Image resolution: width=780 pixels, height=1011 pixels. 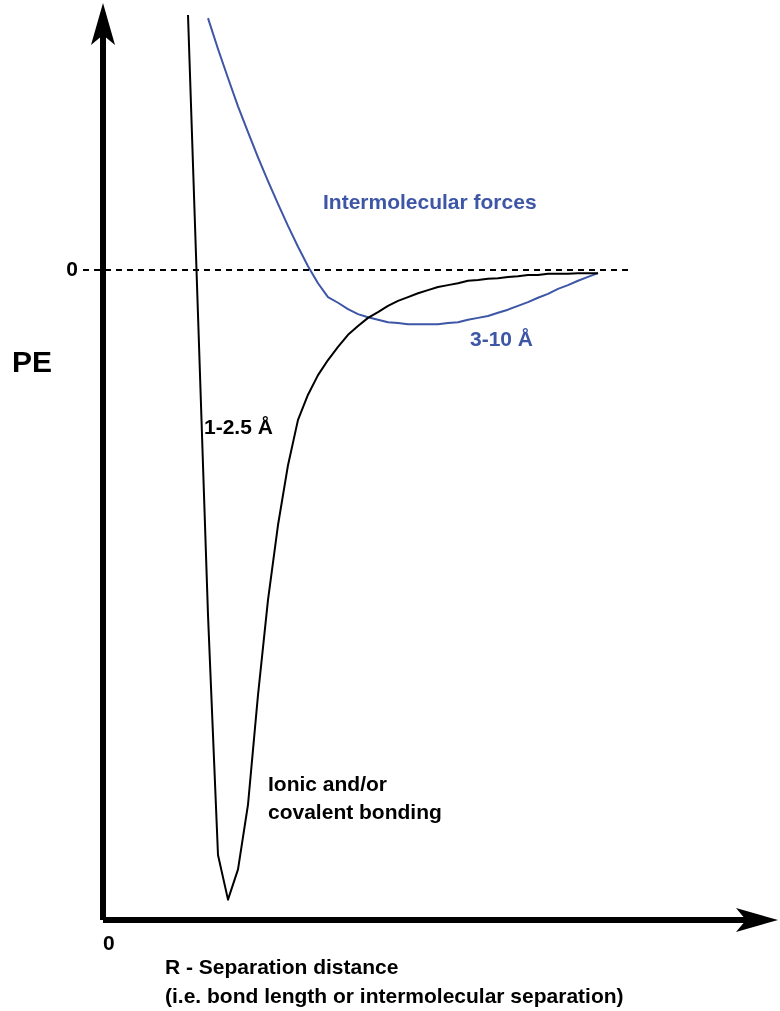 I want to click on x-axis-title: R - Separation distance (i.e. bond length or intermolecular separation), so click(x=394, y=981).